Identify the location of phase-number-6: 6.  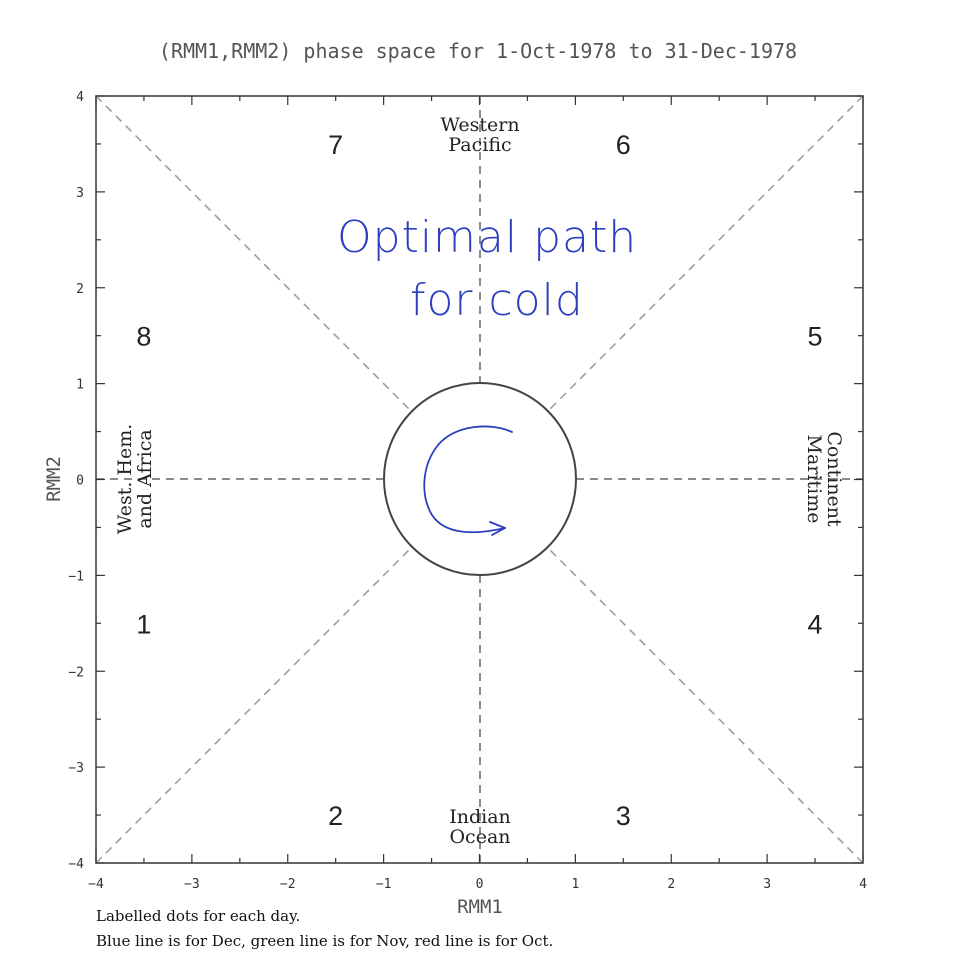
(623, 145).